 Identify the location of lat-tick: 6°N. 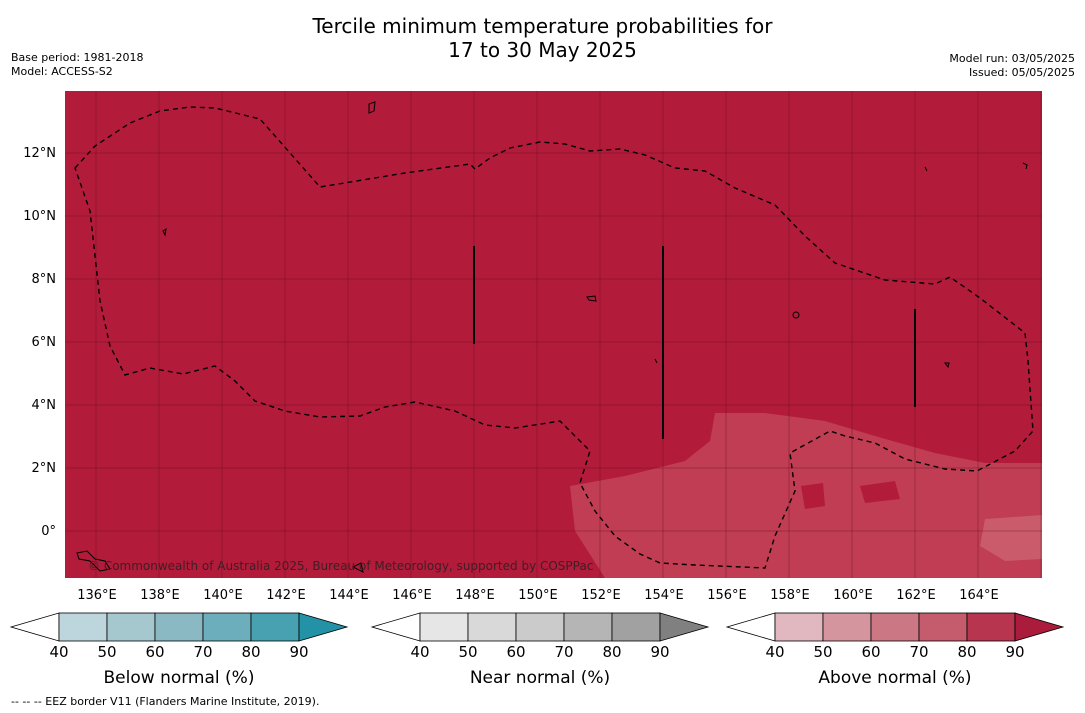
(44, 342).